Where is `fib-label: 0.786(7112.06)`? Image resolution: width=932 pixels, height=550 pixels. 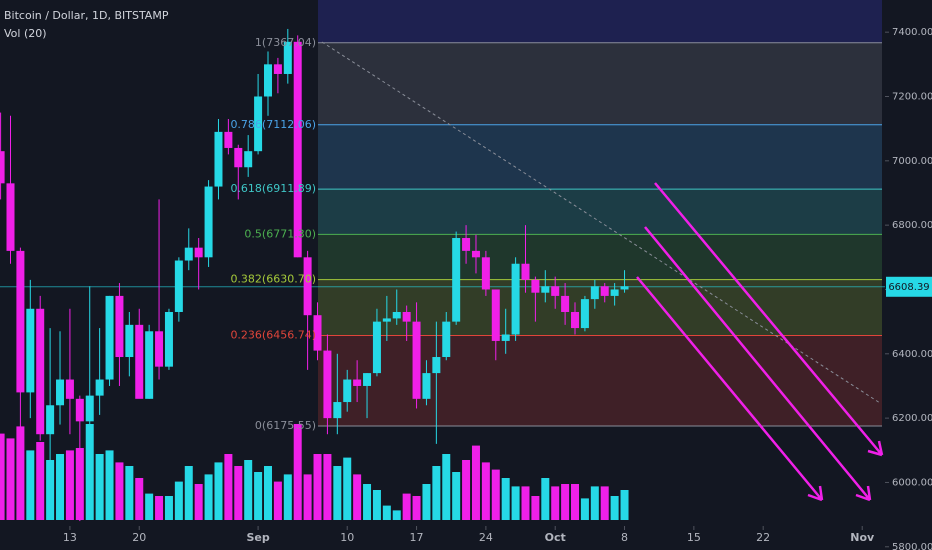
fib-label: 0.786(7112.06) is located at coordinates (273, 124).